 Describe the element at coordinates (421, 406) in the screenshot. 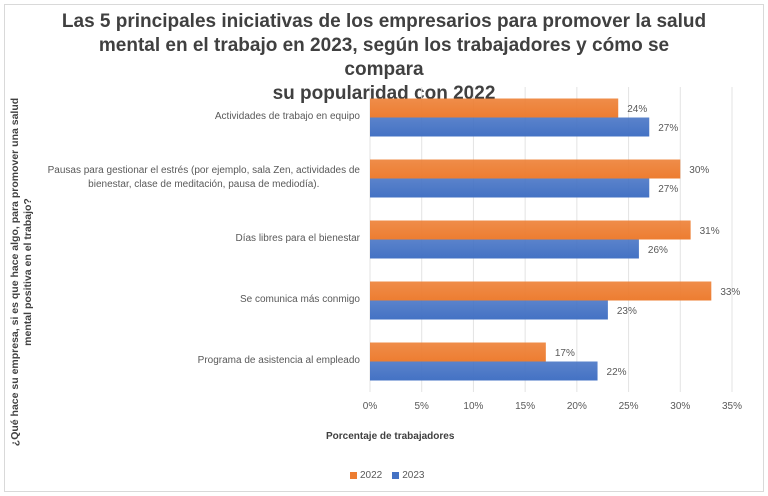

I see `x-tick-label: 5%` at that location.